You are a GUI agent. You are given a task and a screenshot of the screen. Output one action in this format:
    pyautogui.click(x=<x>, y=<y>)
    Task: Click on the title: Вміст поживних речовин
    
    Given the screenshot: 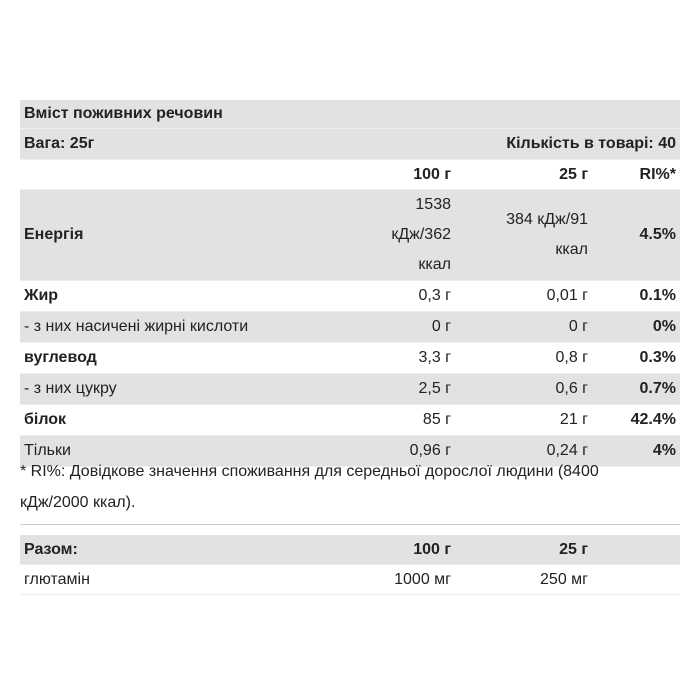 What is the action you would take?
    pyautogui.click(x=350, y=114)
    